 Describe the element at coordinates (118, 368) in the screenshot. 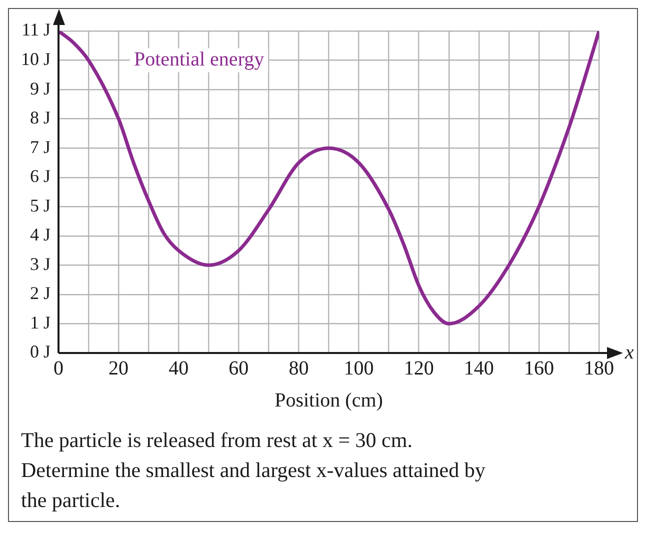

I see `x-tick-label: 20` at that location.